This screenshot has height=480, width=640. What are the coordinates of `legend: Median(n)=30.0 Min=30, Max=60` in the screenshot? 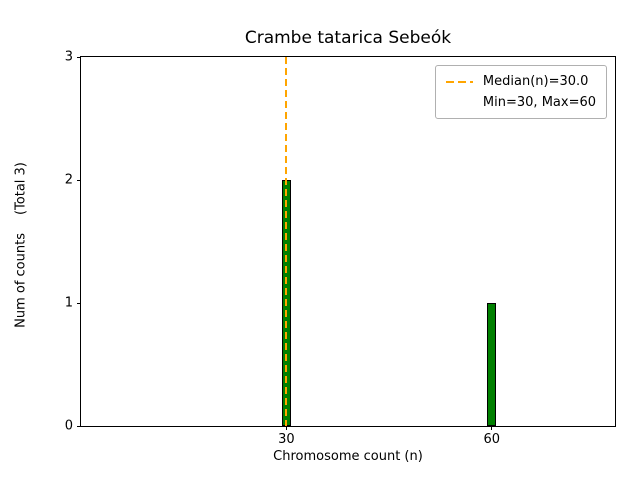 It's located at (520, 92).